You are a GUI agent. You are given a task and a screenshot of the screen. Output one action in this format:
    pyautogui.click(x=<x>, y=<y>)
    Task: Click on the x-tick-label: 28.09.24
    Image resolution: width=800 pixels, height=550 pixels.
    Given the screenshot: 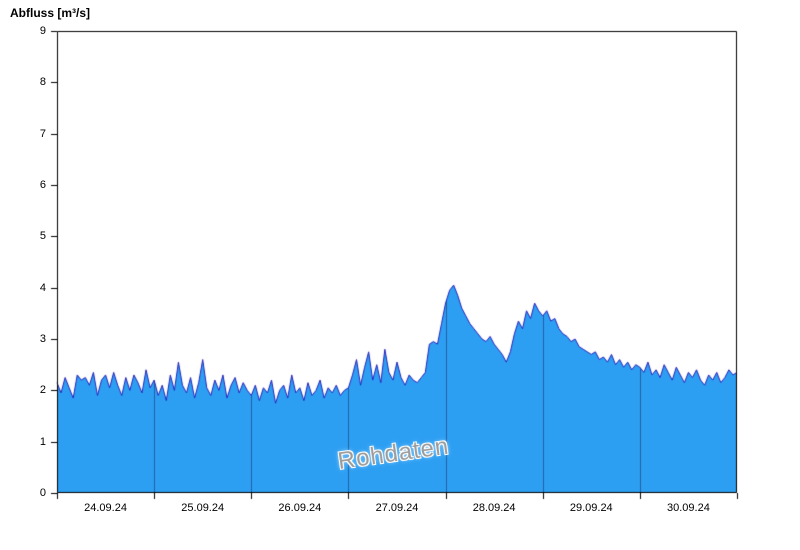 What is the action you would take?
    pyautogui.click(x=494, y=508)
    